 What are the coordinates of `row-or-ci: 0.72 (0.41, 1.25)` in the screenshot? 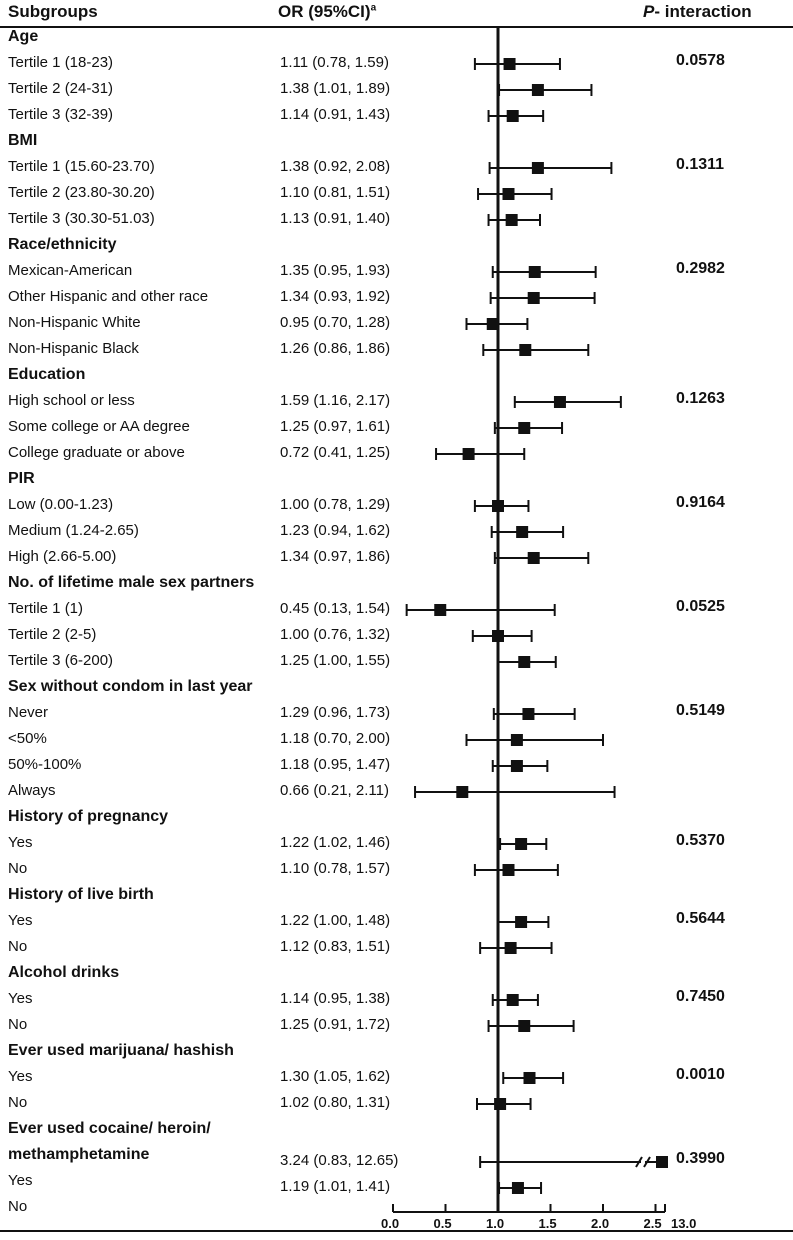 It's located at (335, 452).